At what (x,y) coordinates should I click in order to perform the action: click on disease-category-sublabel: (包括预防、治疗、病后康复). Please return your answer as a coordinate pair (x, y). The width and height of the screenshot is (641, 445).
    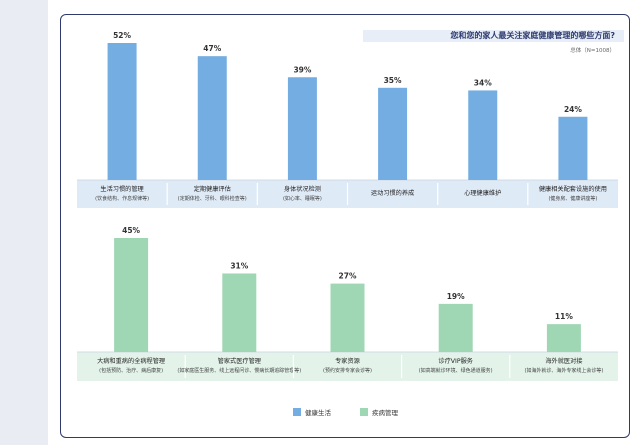
    Looking at the image, I should click on (131, 370).